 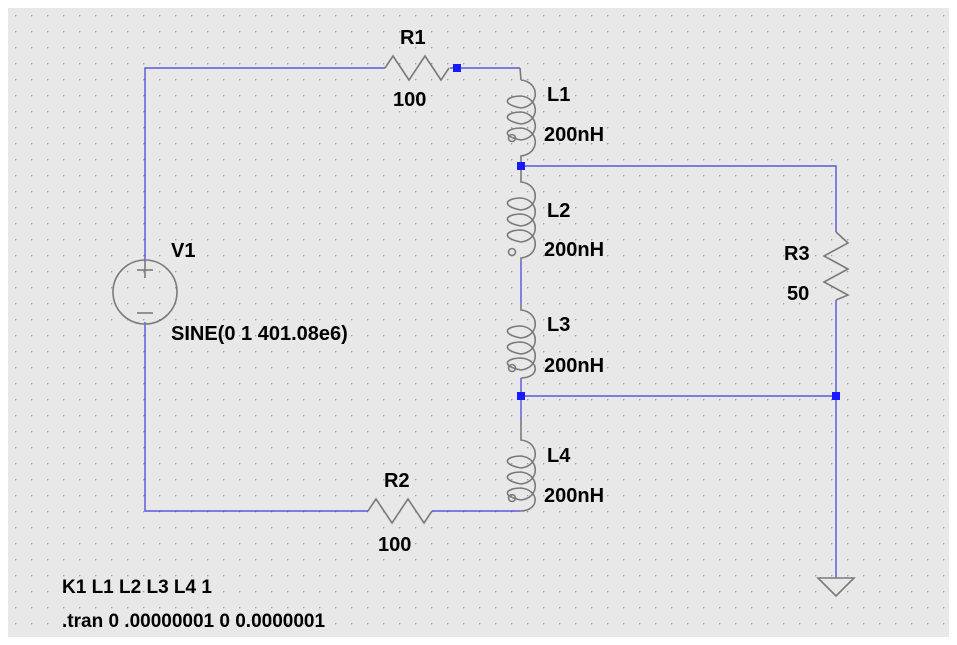 I want to click on inductor-l3, so click(x=521, y=342).